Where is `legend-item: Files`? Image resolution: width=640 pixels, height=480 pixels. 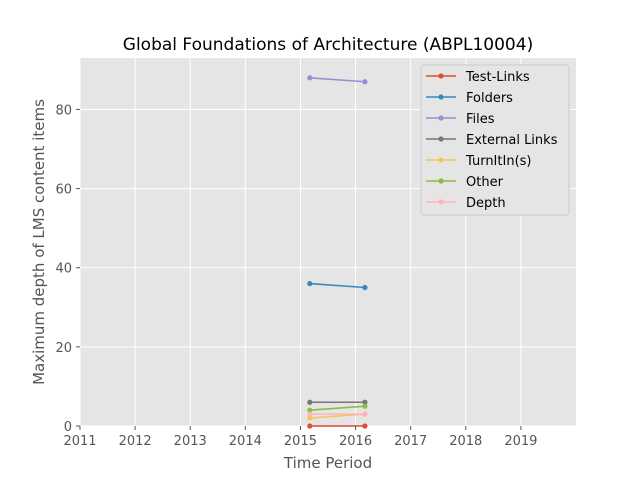
legend-item: Files is located at coordinates (460, 119).